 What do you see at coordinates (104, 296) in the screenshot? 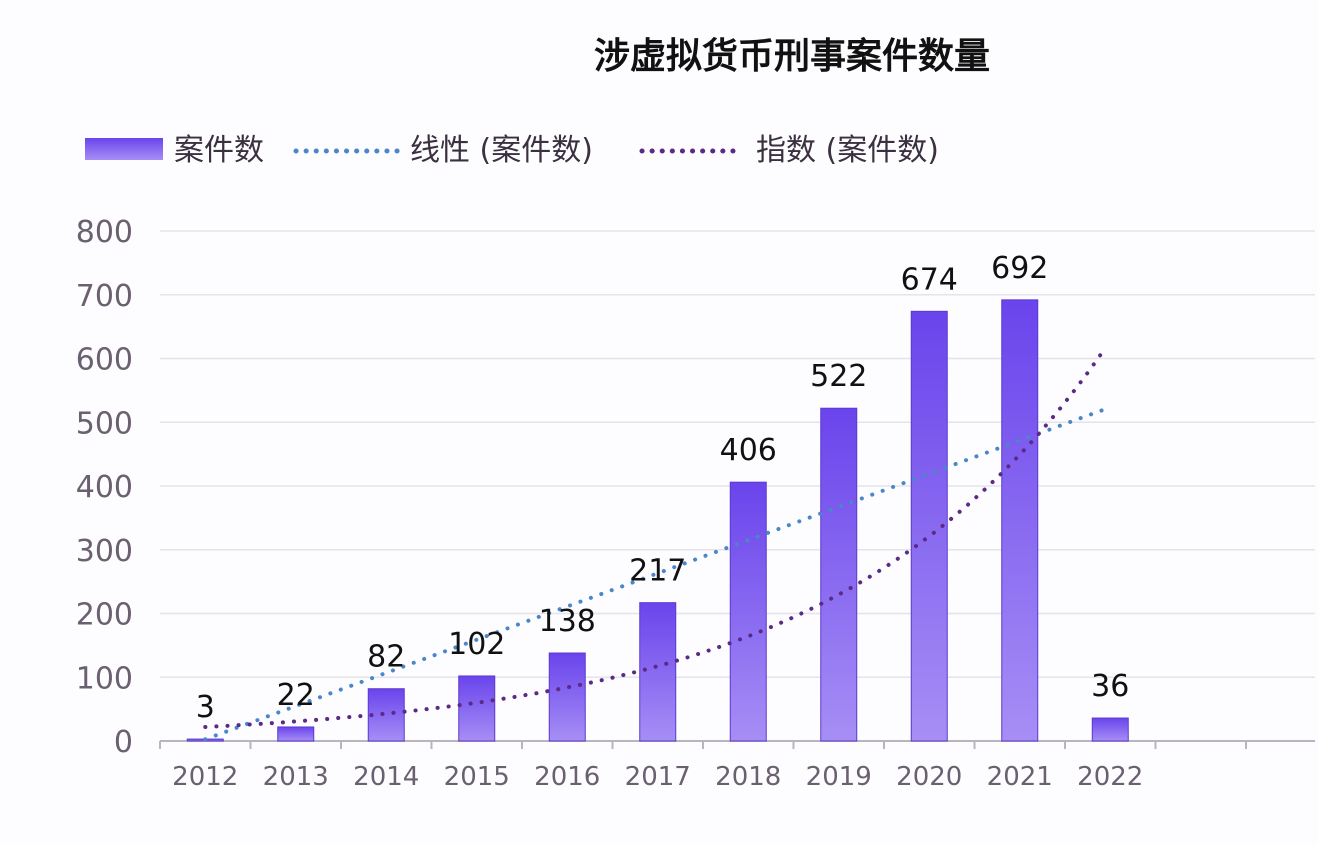
I see `y-tick-label: 700` at bounding box center [104, 296].